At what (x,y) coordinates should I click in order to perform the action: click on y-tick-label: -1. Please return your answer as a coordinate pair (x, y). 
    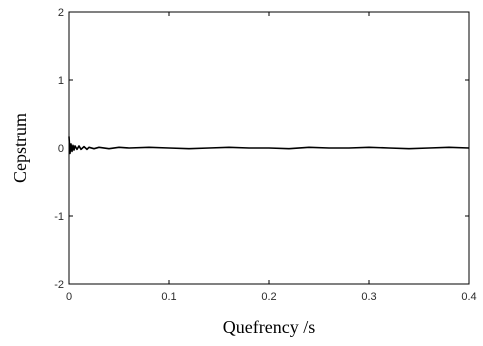
    Looking at the image, I should click on (59, 217).